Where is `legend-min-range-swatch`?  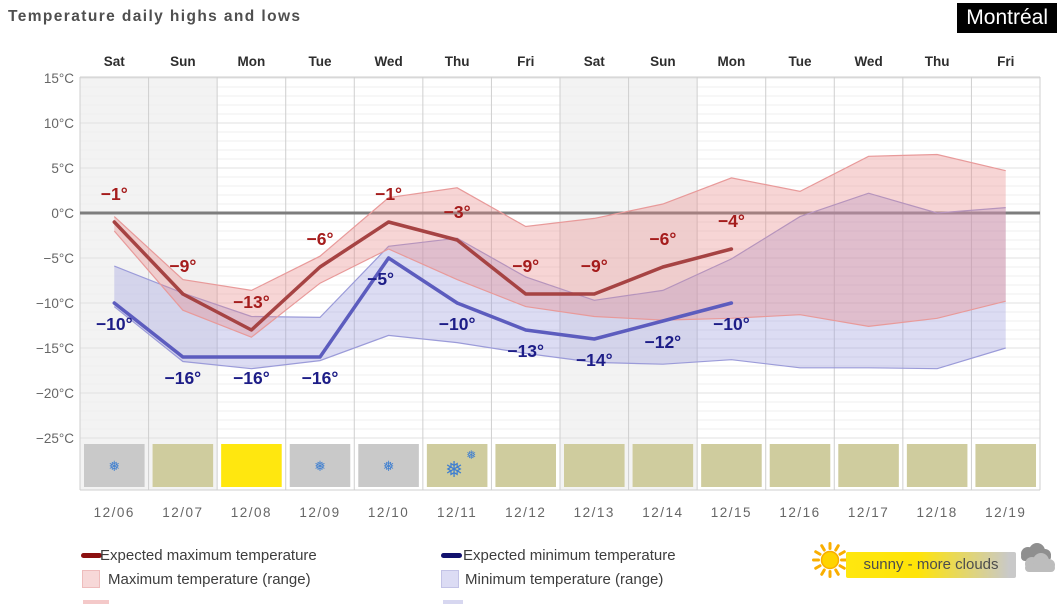
legend-min-range-swatch is located at coordinates (450, 579).